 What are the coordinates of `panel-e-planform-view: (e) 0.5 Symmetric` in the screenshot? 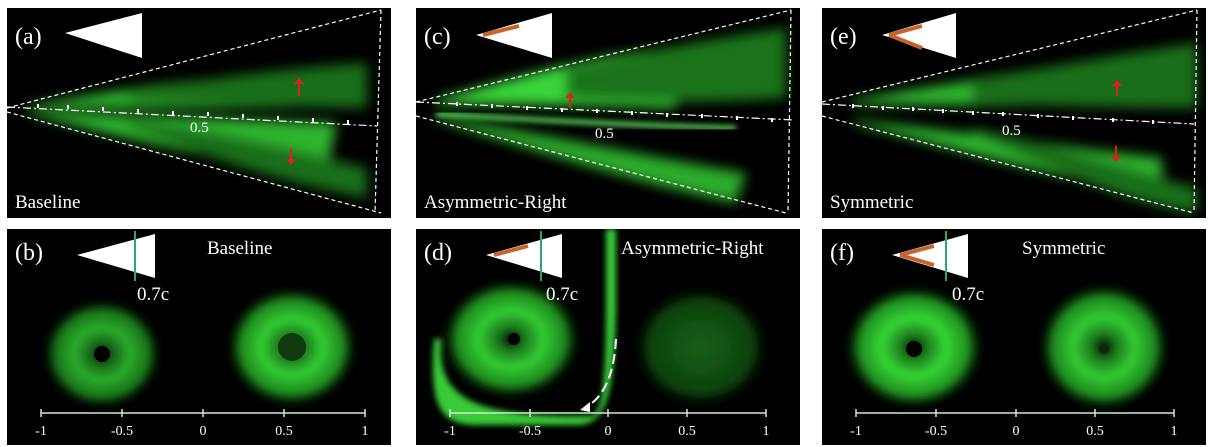 It's located at (1014, 113).